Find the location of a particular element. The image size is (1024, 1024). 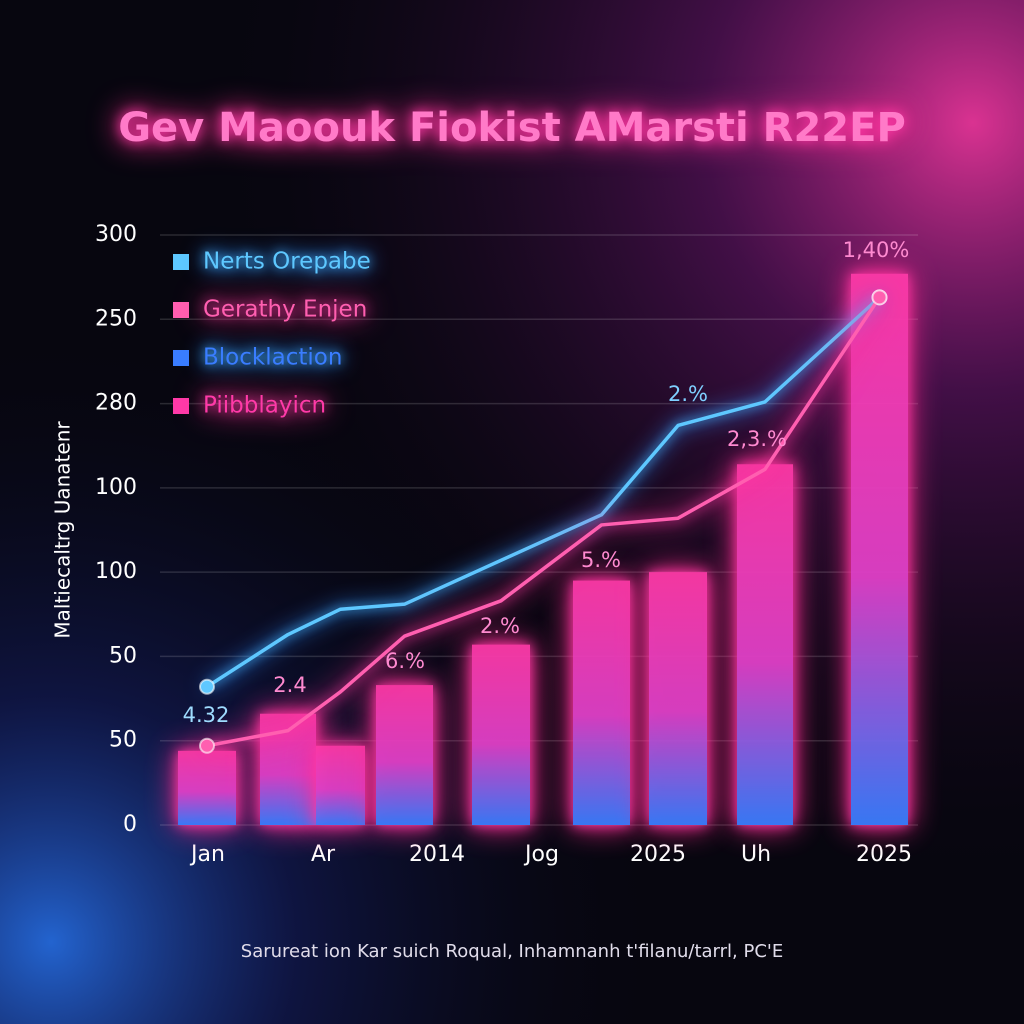

annotation: 5.% is located at coordinates (601, 560).